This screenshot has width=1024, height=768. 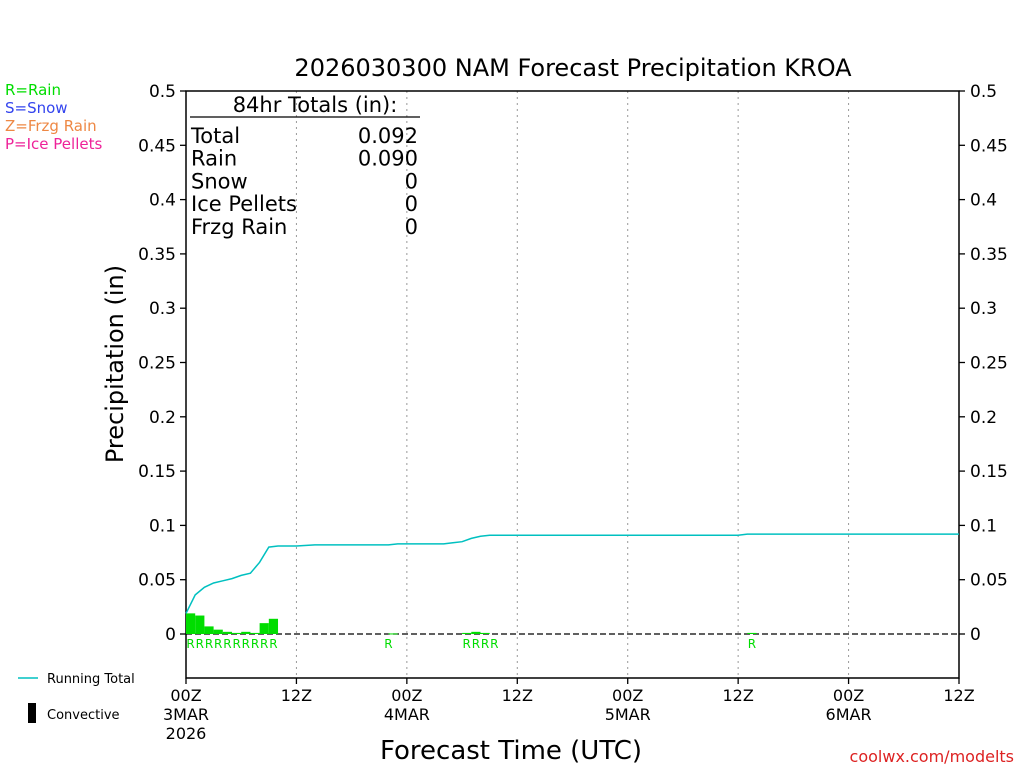 I want to click on credit-text: coolwx.com/modelts, so click(x=932, y=756).